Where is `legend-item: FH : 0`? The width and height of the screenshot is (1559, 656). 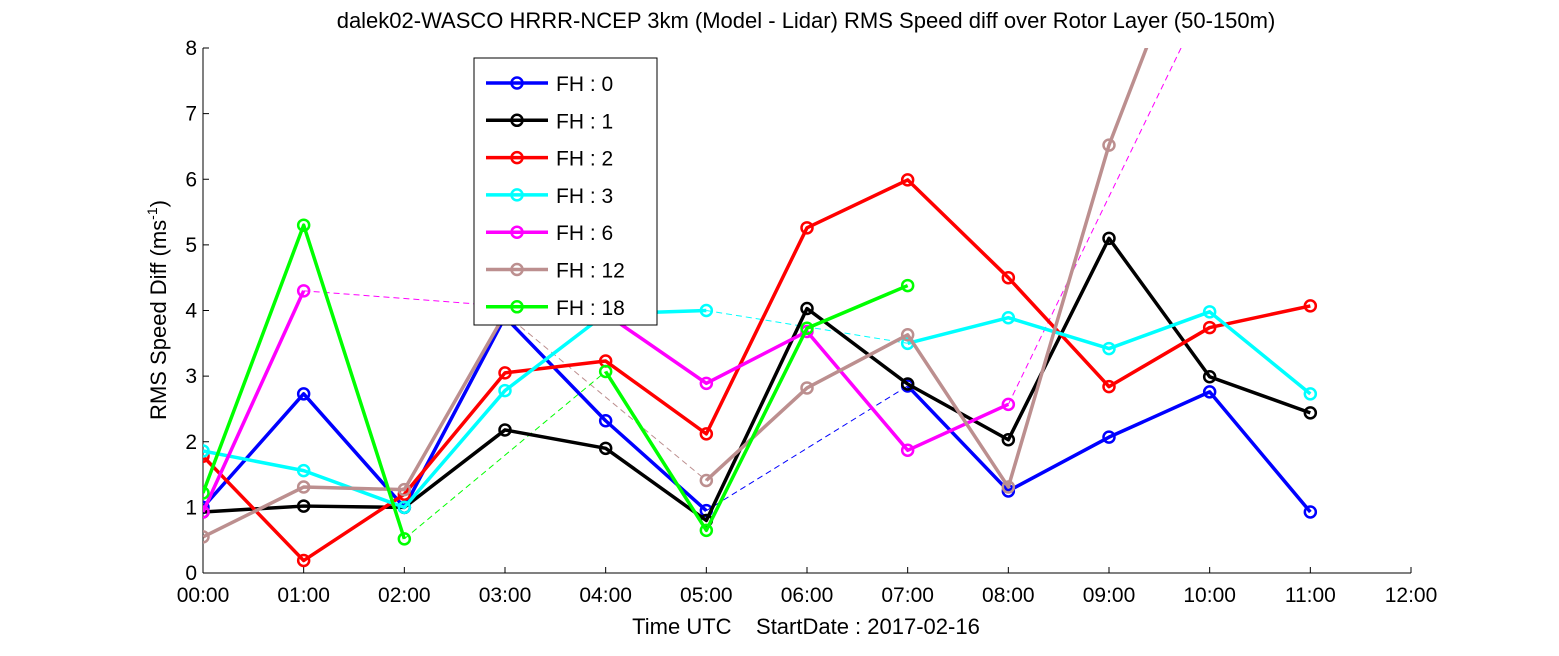
legend-item: FH : 0 is located at coordinates (549, 84).